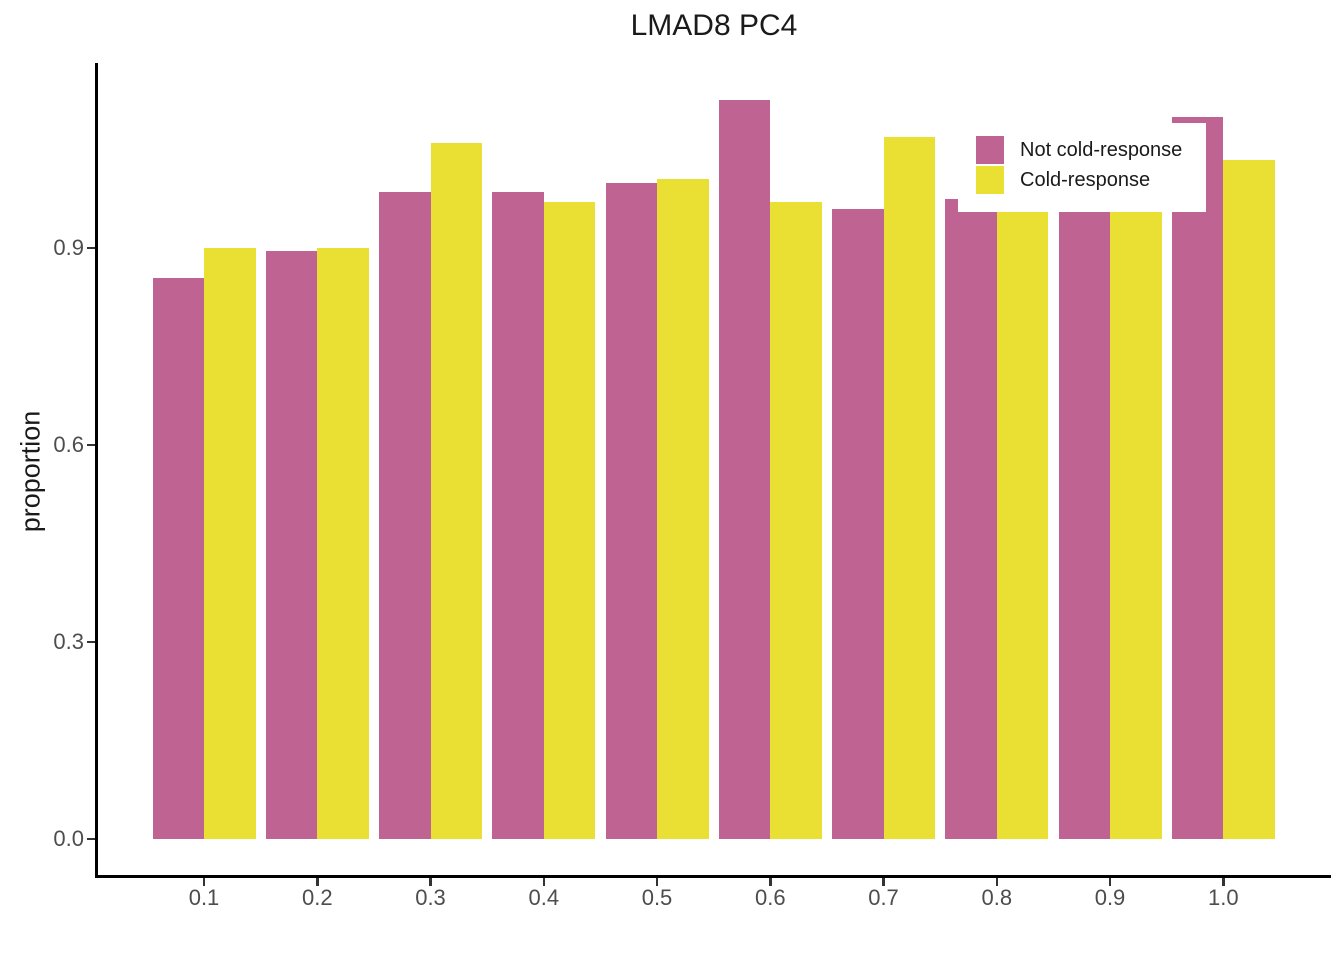  What do you see at coordinates (1223, 897) in the screenshot?
I see `x-tick-label-1.0: 1.0` at bounding box center [1223, 897].